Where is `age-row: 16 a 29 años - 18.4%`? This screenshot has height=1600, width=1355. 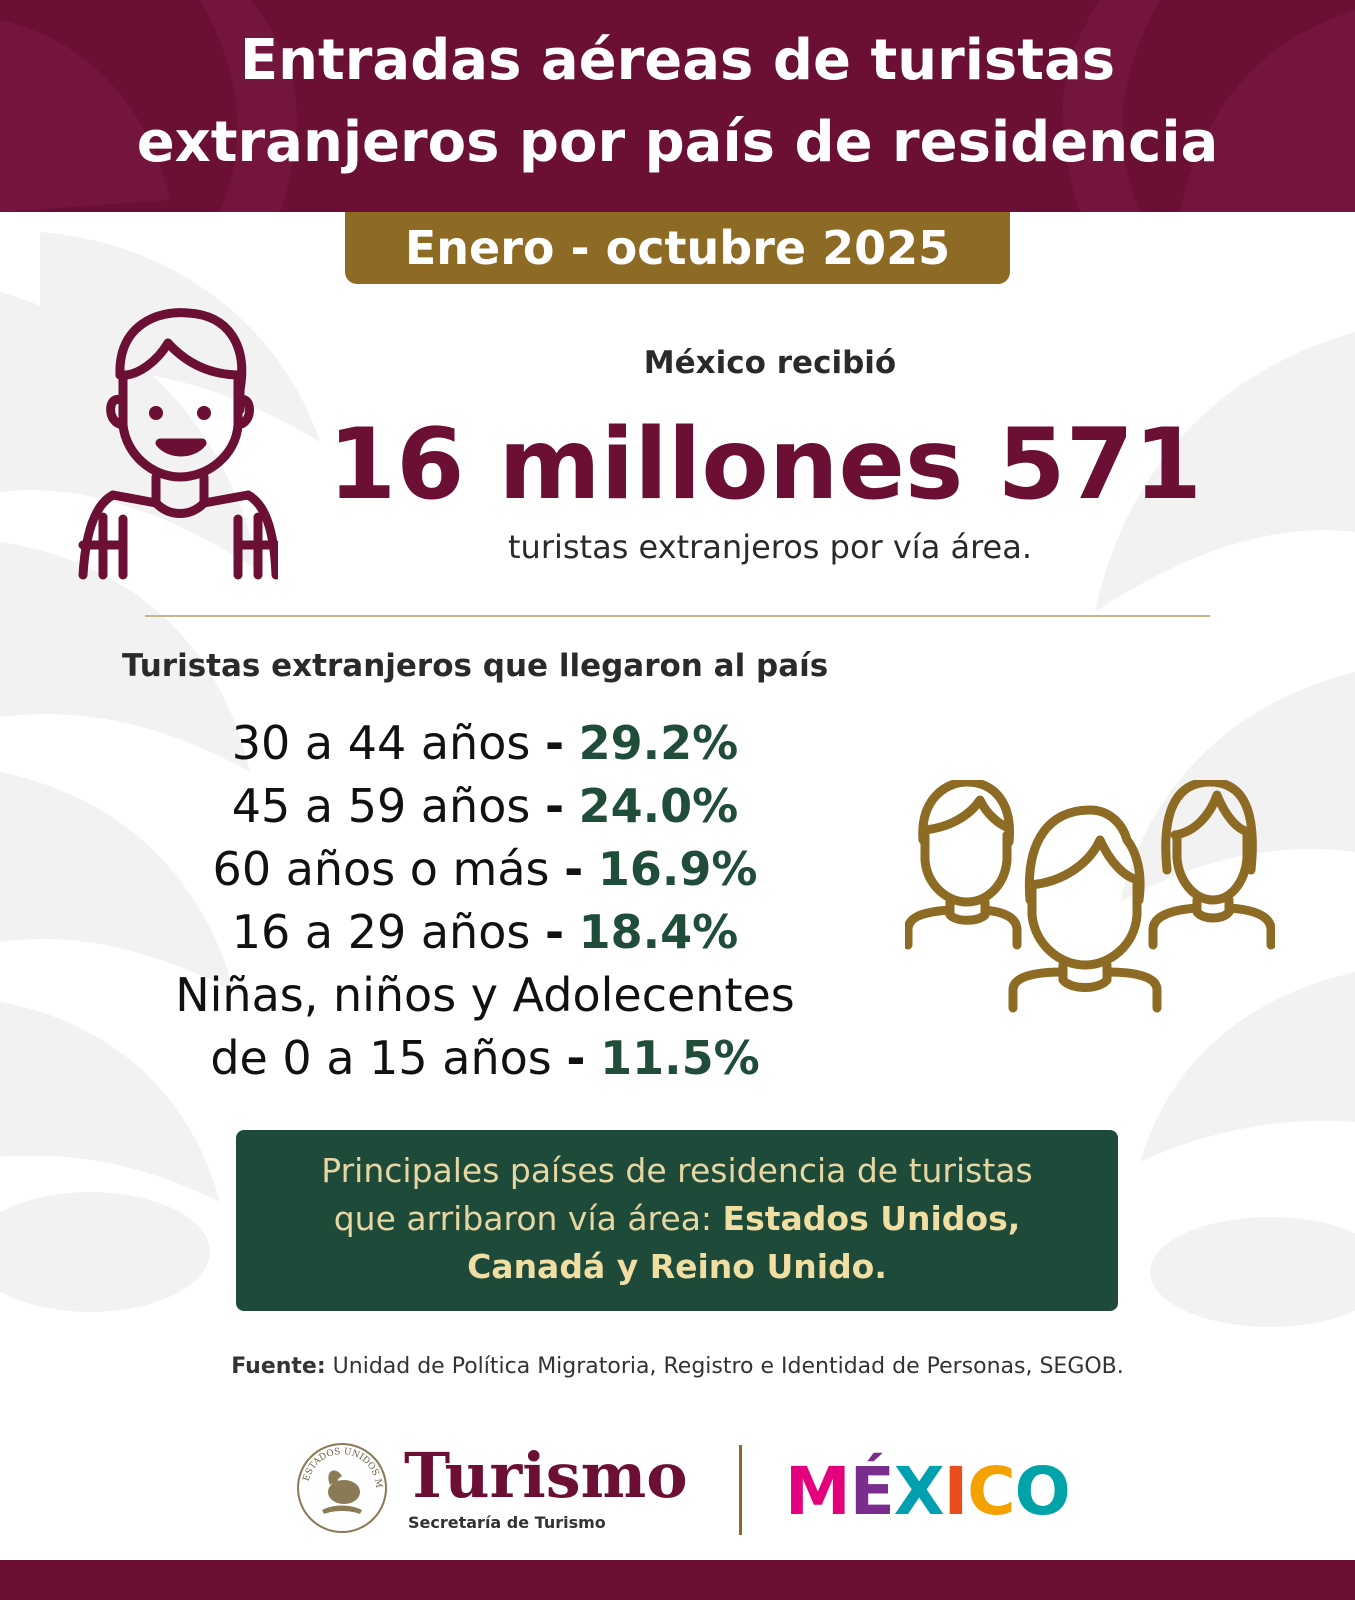 age-row: 16 a 29 años - 18.4% is located at coordinates (485, 932).